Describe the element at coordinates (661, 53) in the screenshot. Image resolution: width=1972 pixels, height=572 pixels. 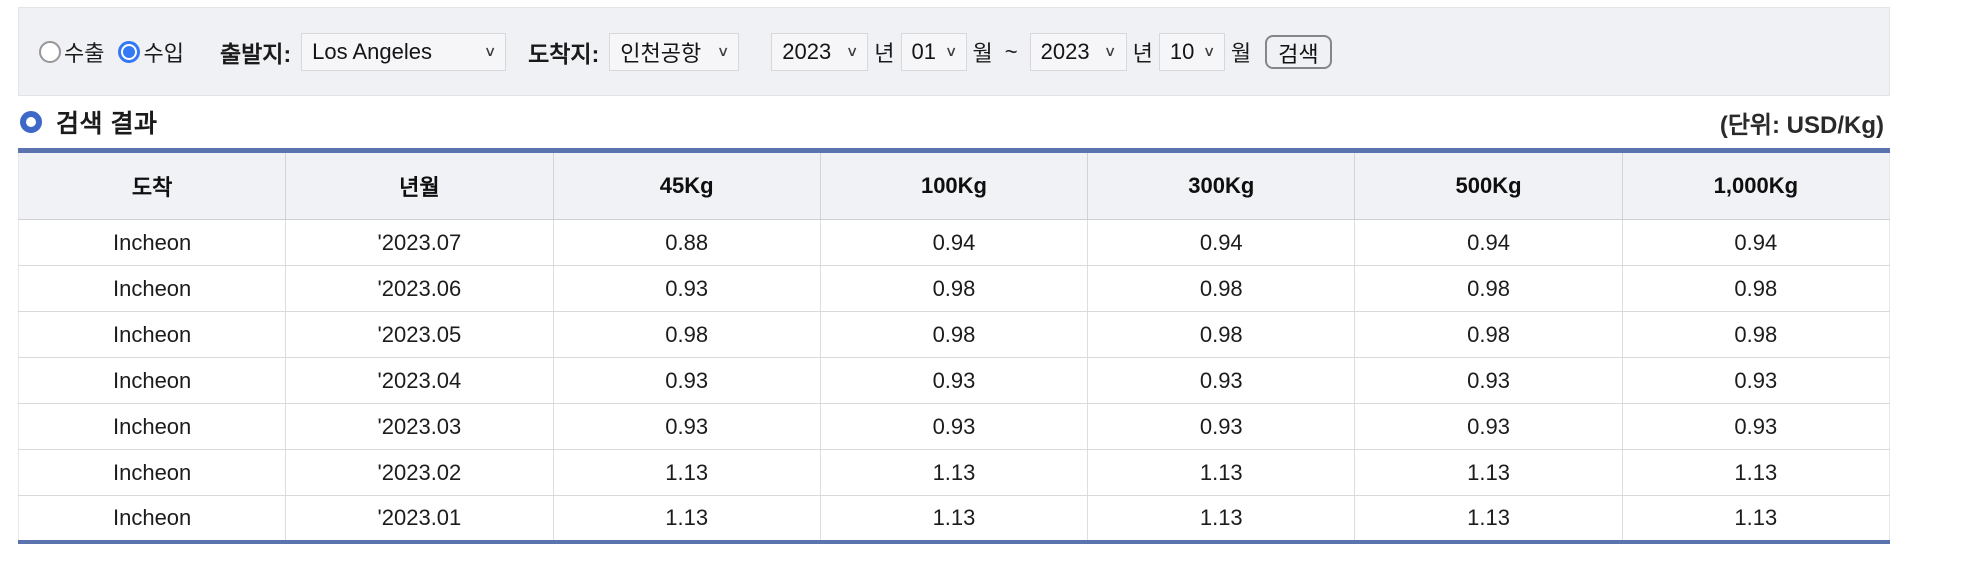
I see `destination-select-value: 인천공항` at that location.